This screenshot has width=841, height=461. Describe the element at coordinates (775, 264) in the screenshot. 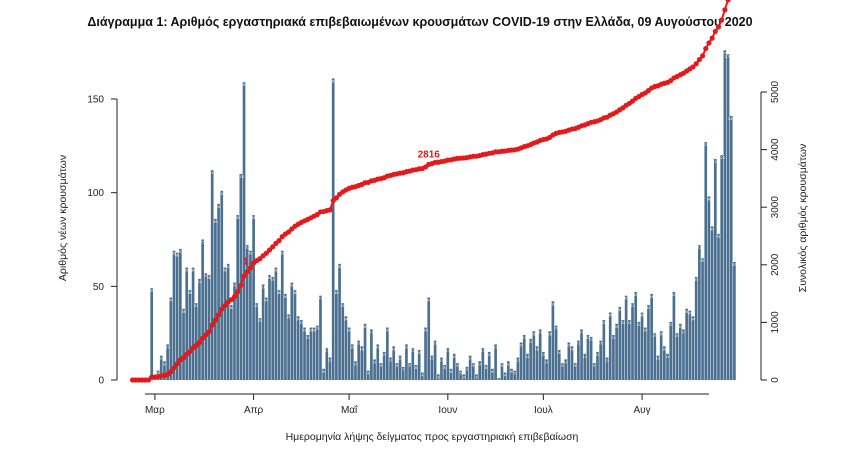

I see `y-right-tick-label: 2000` at that location.